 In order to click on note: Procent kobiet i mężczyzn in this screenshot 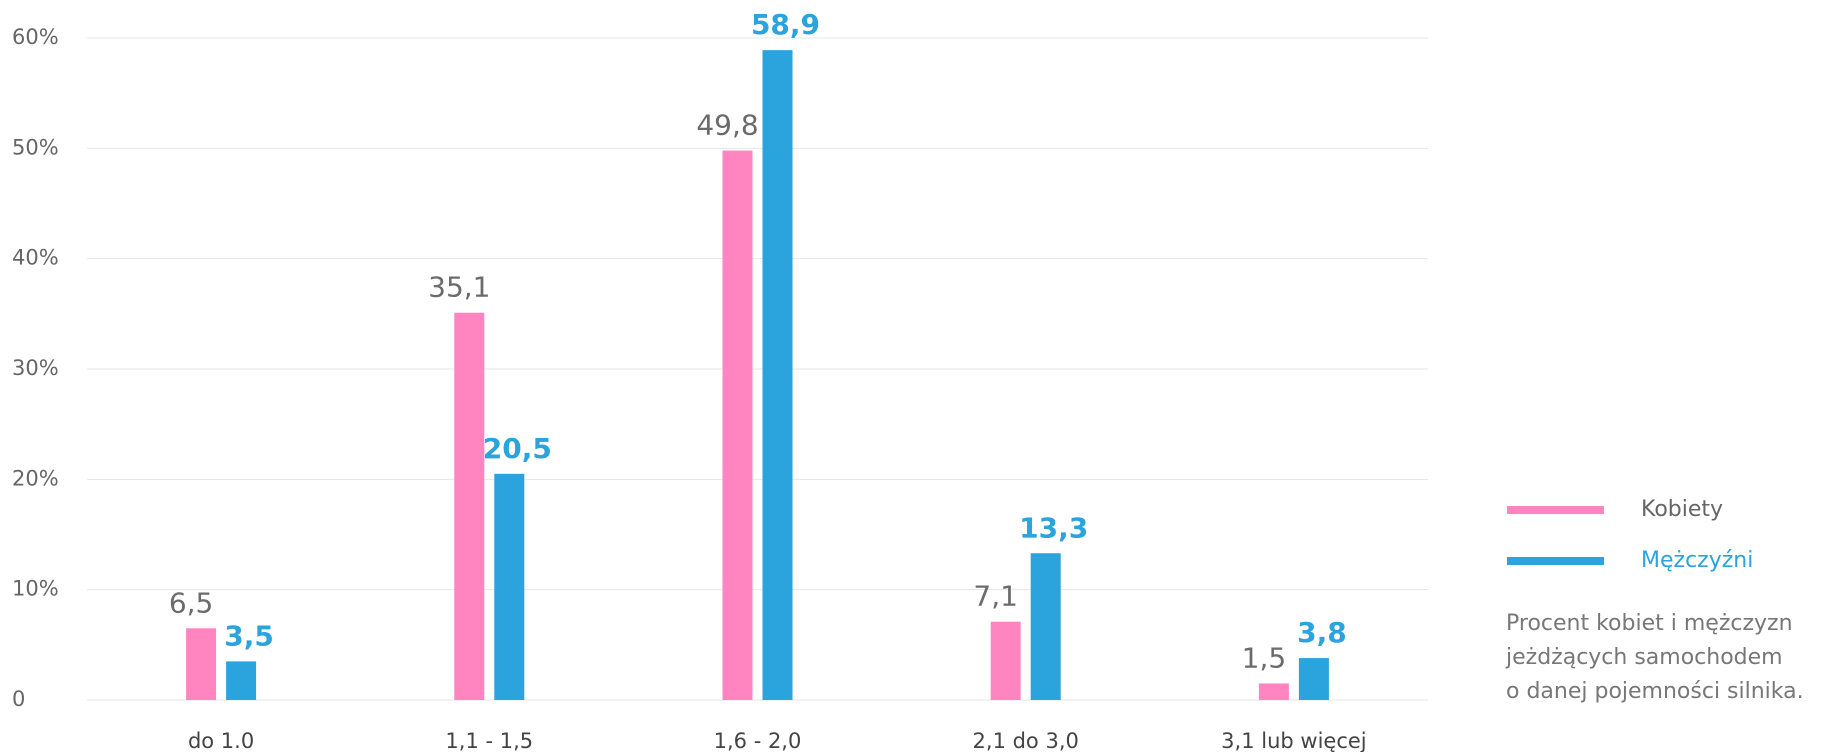, I will do `click(1649, 623)`.